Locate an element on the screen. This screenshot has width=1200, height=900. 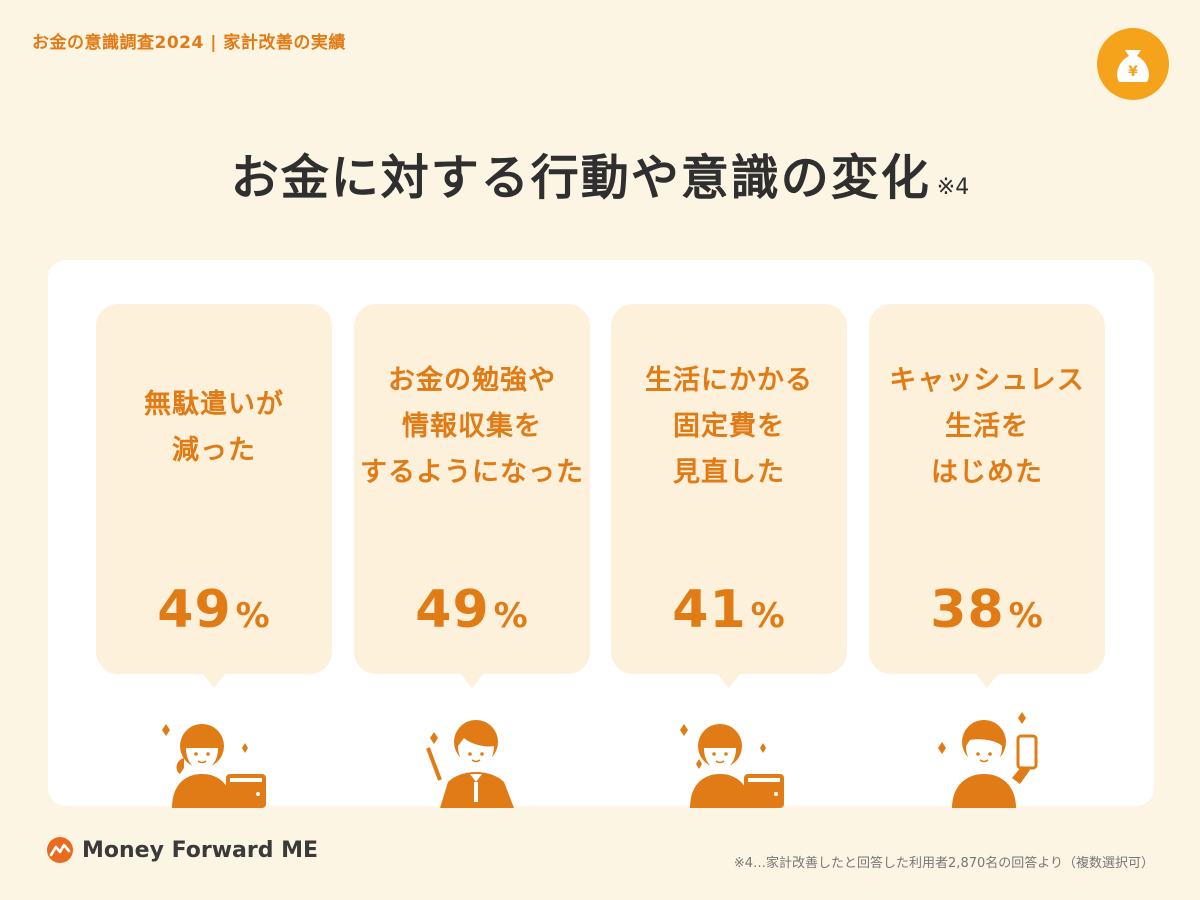
money-bag-icon: ¥ is located at coordinates (1133, 66).